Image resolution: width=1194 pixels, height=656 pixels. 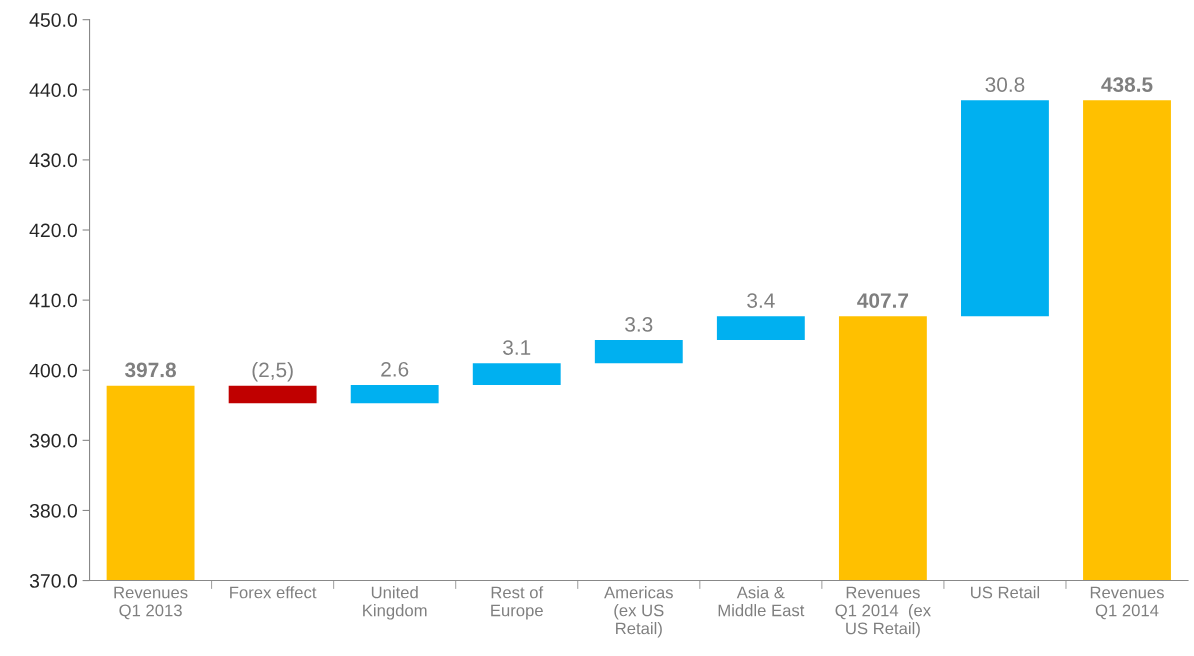 What do you see at coordinates (883, 612) in the screenshot?
I see `x-tick-label: Revenues Q1 2014 (ex US Retail)` at bounding box center [883, 612].